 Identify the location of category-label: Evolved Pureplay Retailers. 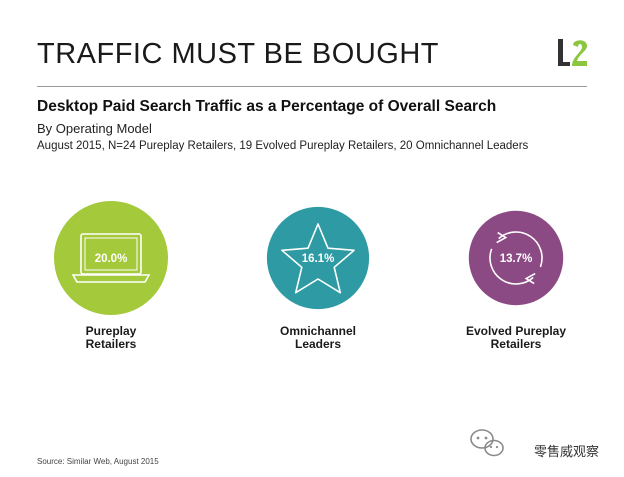
(516, 337).